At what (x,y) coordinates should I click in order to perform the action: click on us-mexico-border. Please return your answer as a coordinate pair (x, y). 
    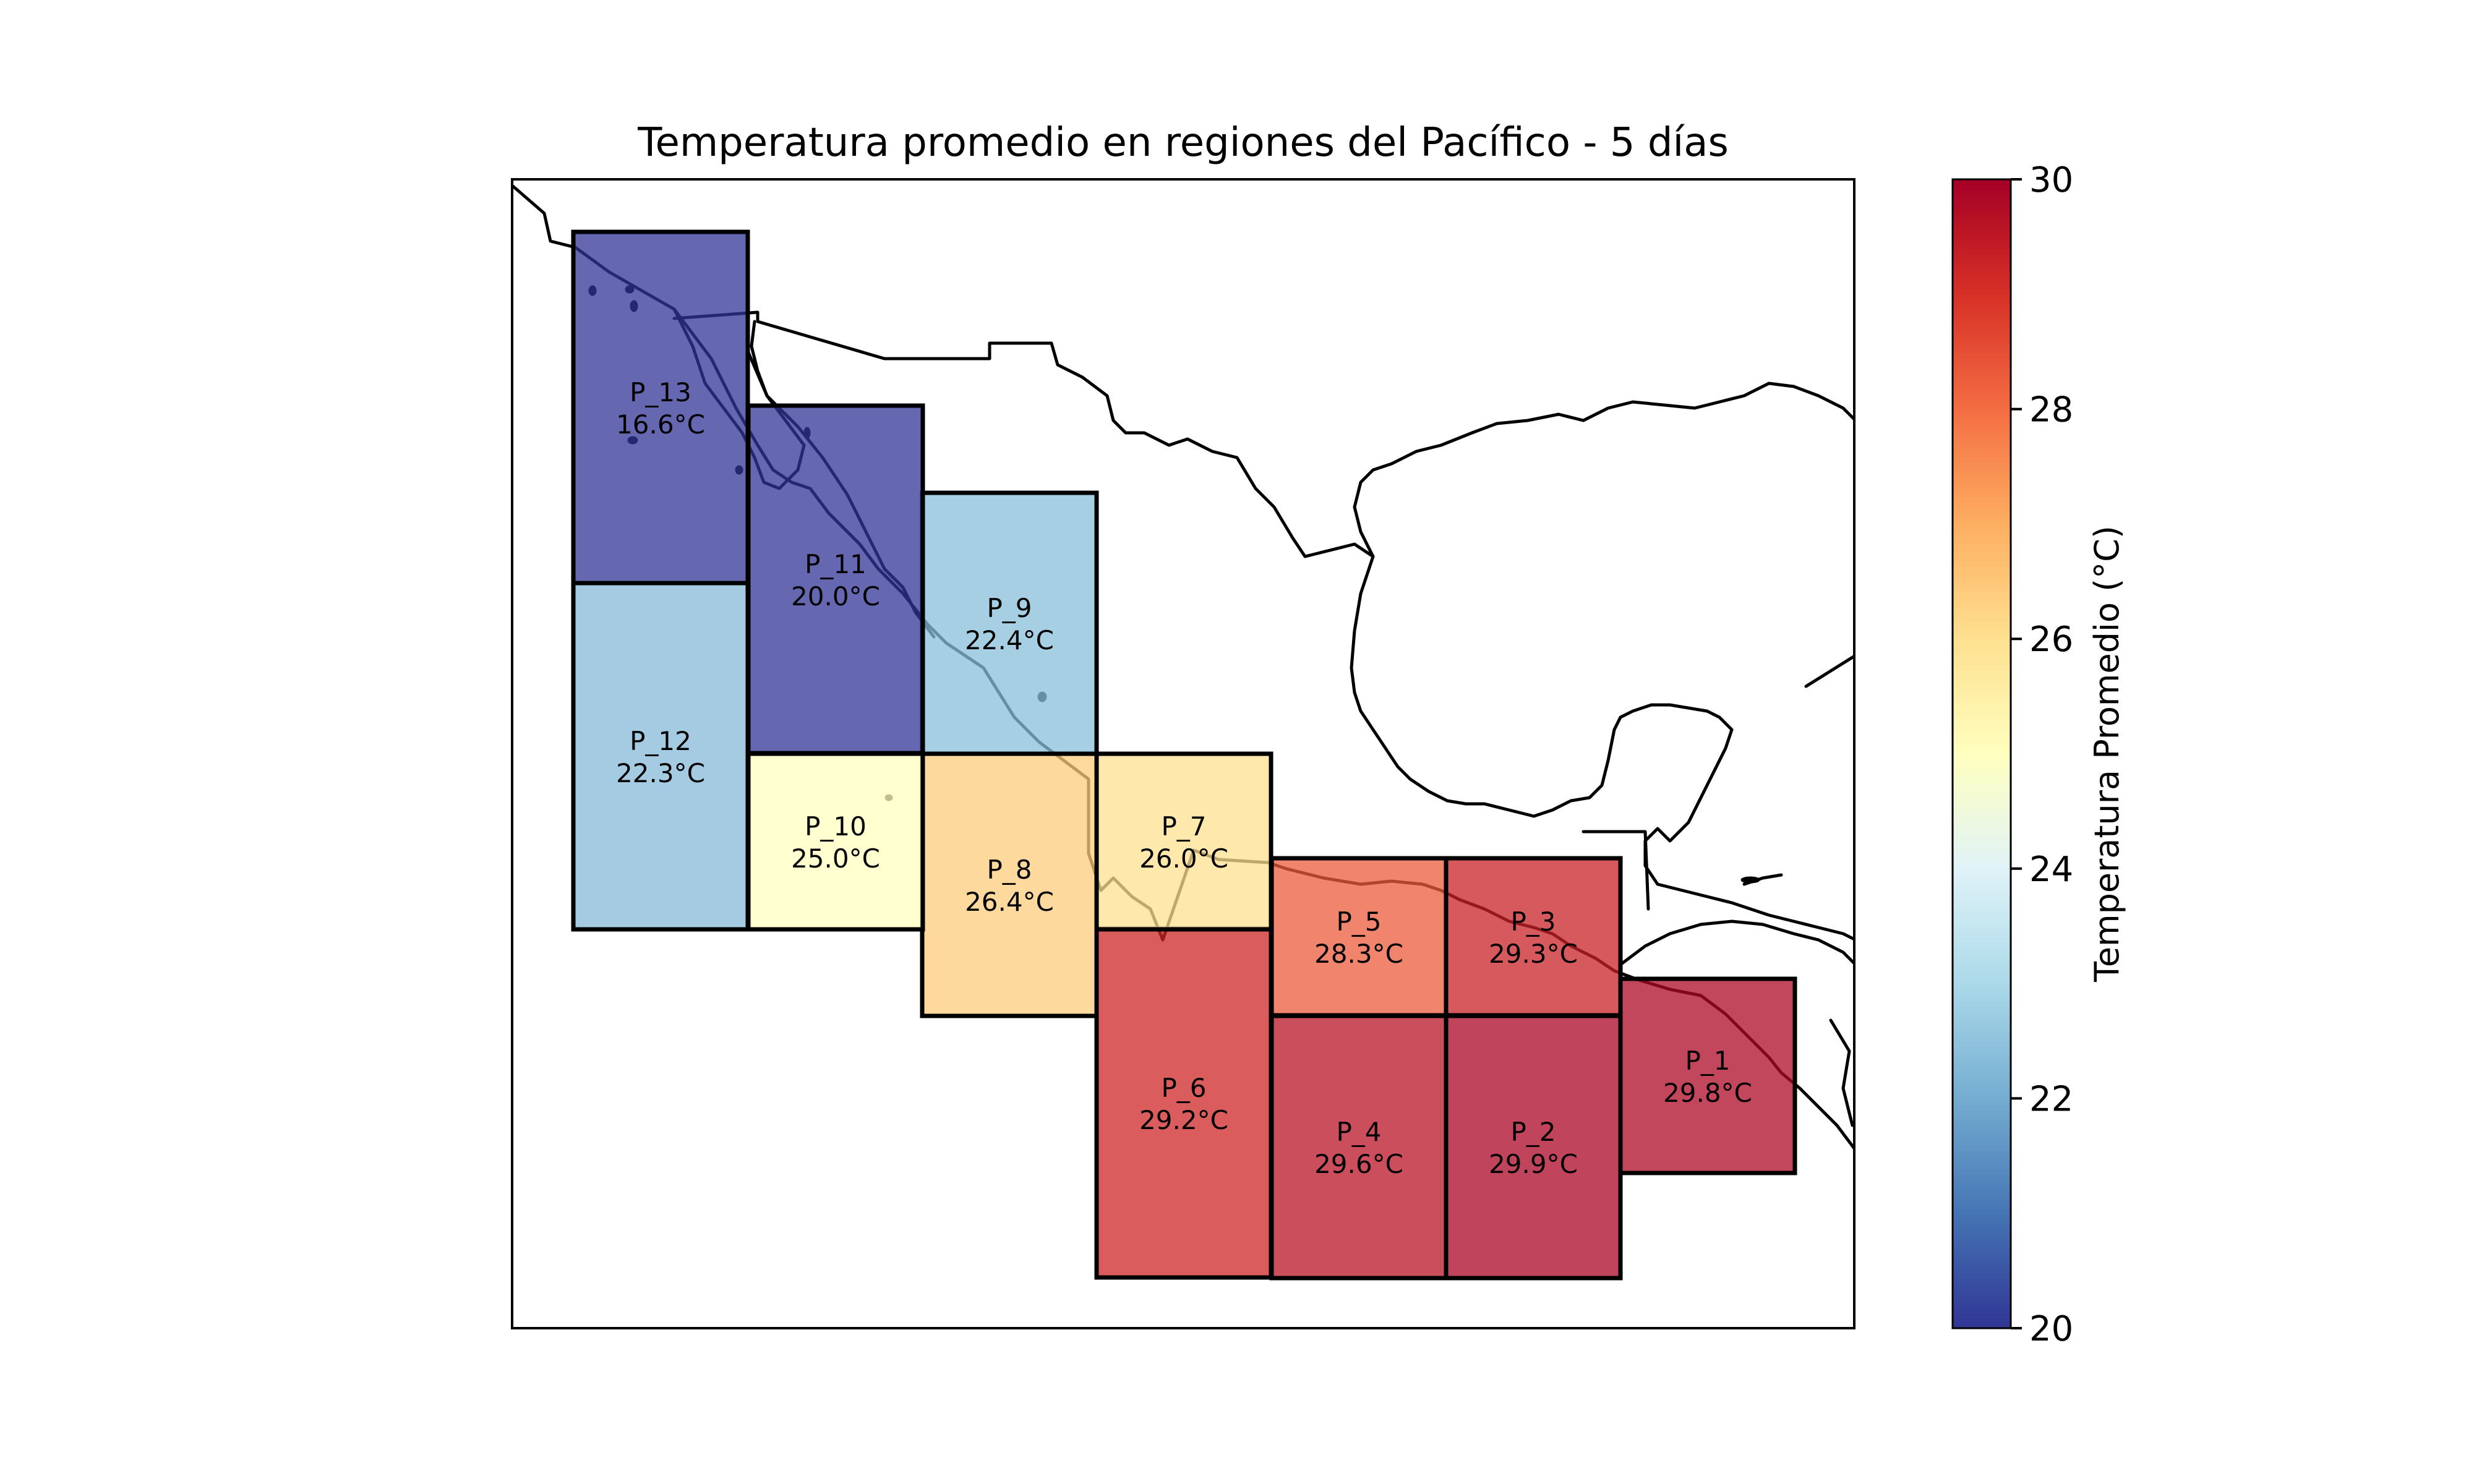
    Looking at the image, I should click on (1023, 434).